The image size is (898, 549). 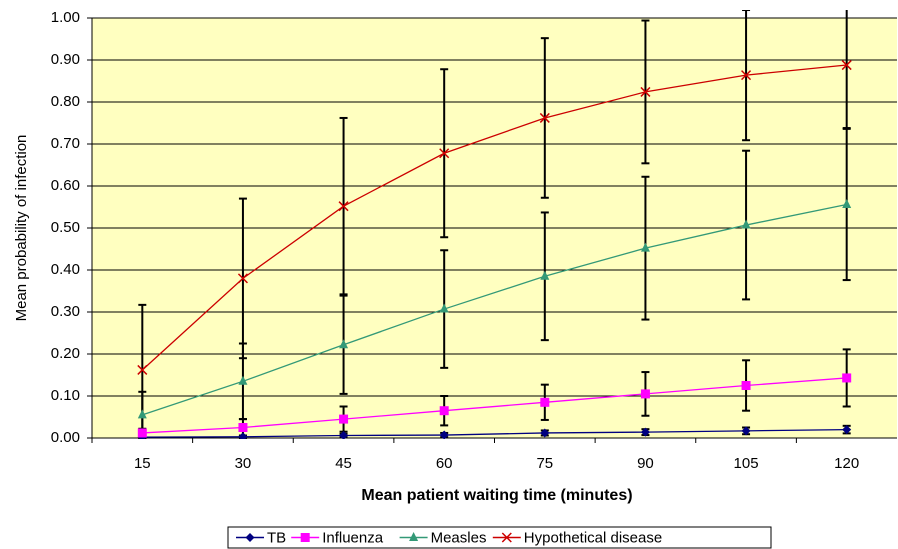 What do you see at coordinates (65, 311) in the screenshot?
I see `y-tick-label: 0.30` at bounding box center [65, 311].